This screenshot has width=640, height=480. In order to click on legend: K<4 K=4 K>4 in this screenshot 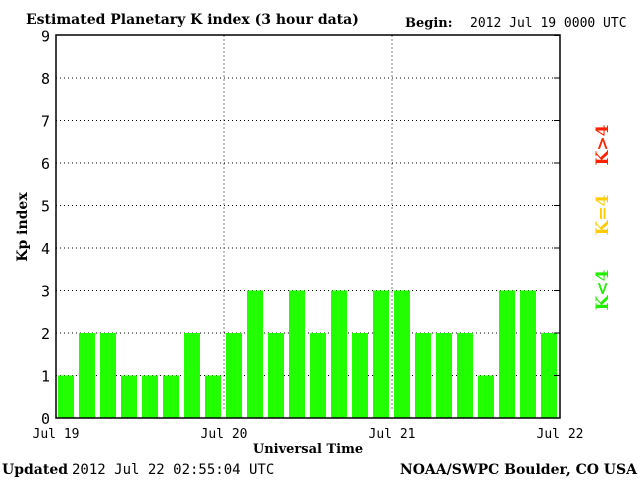, I will do `click(603, 217)`.